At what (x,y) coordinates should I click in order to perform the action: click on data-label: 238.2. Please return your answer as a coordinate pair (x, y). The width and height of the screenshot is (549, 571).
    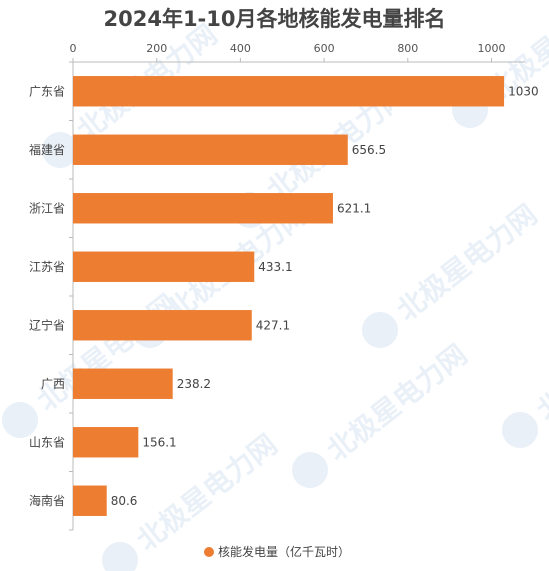
    Looking at the image, I should click on (194, 384).